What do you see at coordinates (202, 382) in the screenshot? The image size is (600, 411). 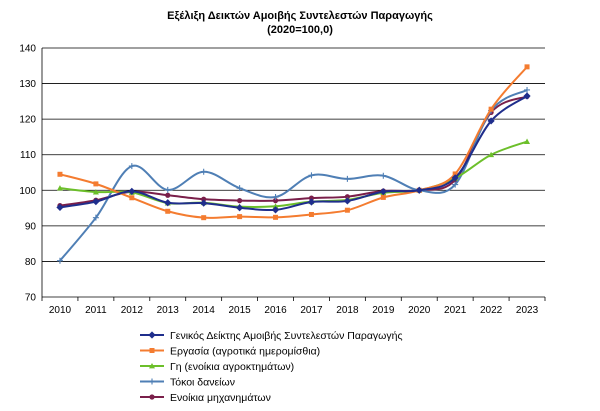 I see `legend-label: Τόκοι δανείων` at bounding box center [202, 382].